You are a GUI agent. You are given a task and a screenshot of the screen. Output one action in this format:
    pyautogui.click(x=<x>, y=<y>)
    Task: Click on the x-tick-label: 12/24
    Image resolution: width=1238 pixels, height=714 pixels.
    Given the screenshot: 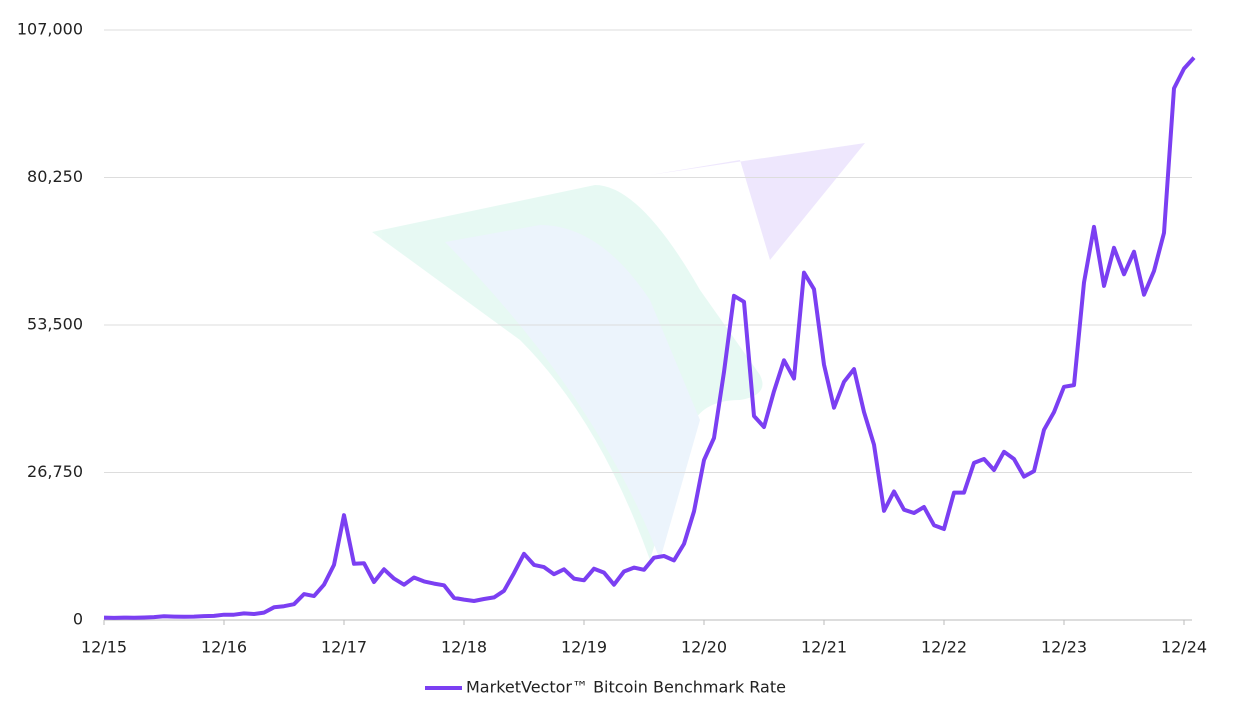 What is the action you would take?
    pyautogui.click(x=1184, y=647)
    